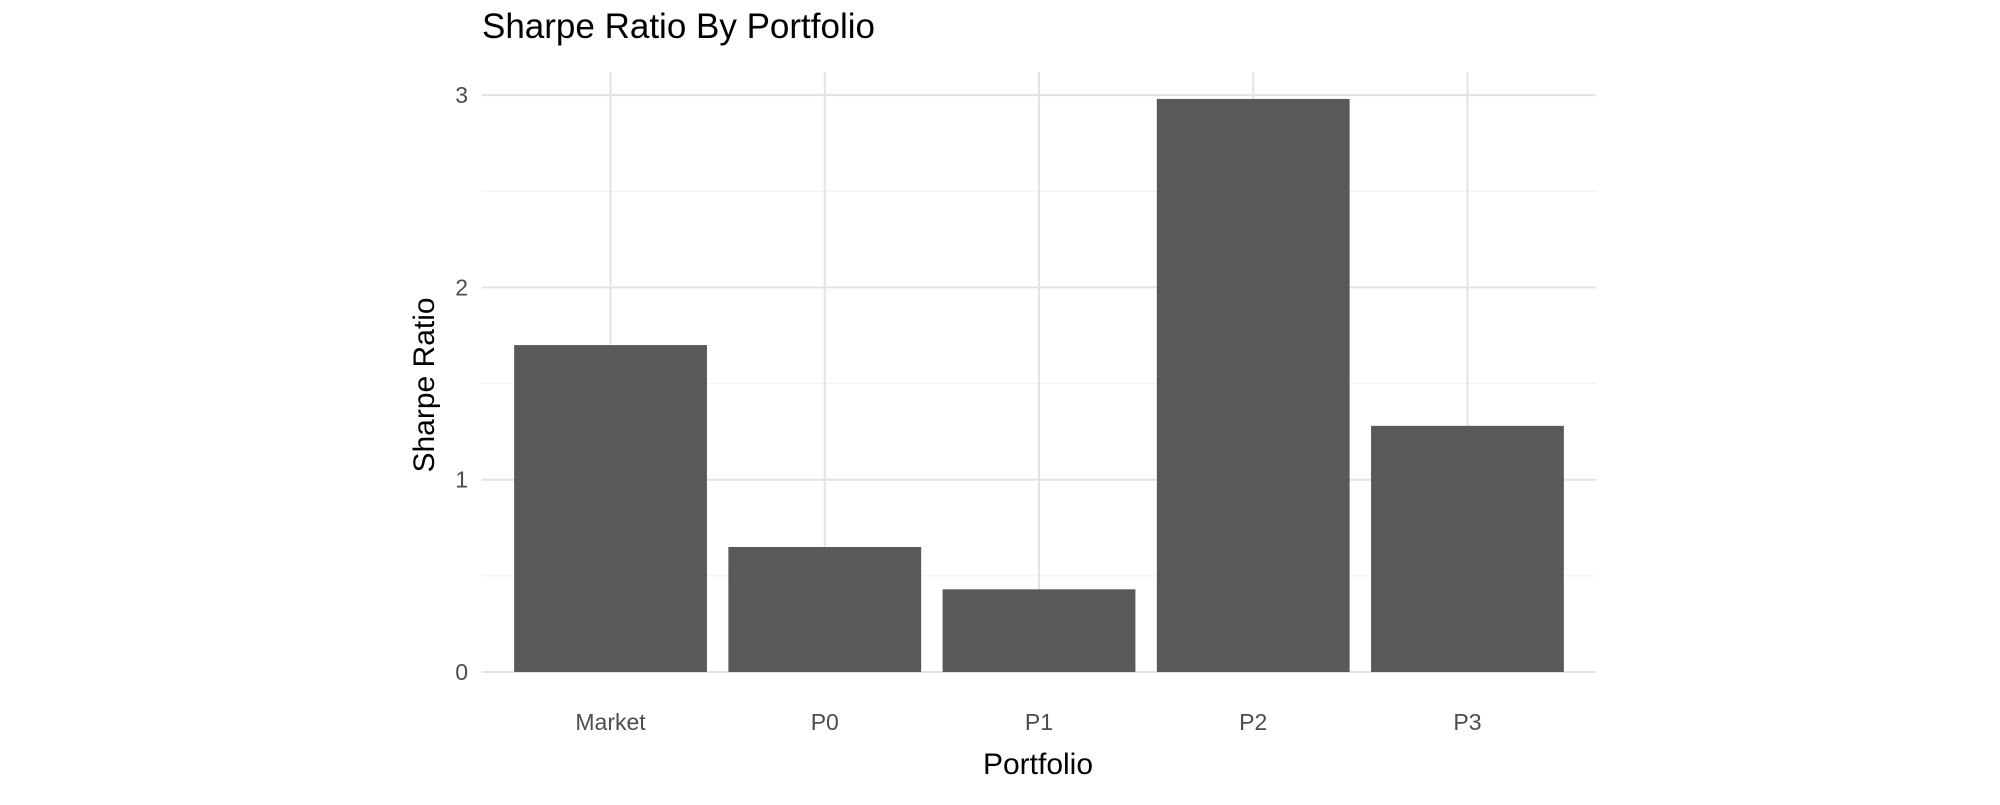 The height and width of the screenshot is (805, 2000). Describe the element at coordinates (678, 26) in the screenshot. I see `chart-title: Sharpe Ratio By Portfolio` at that location.